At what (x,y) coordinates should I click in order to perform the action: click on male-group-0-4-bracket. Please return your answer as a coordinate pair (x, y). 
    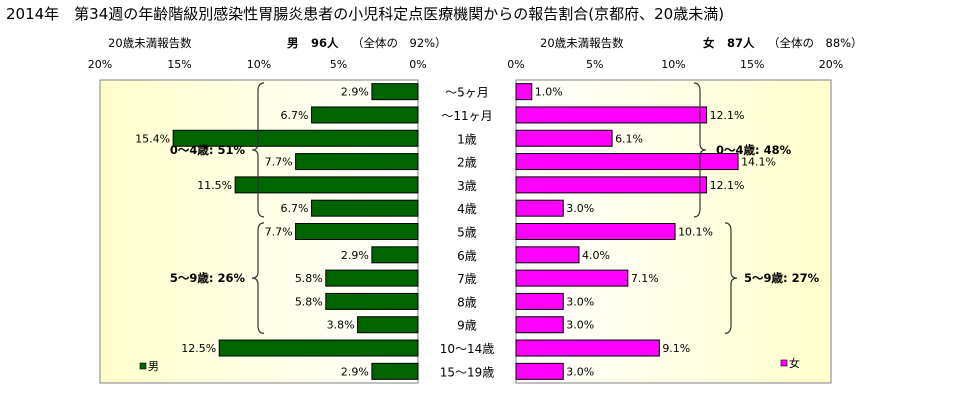
    Looking at the image, I should click on (258, 150).